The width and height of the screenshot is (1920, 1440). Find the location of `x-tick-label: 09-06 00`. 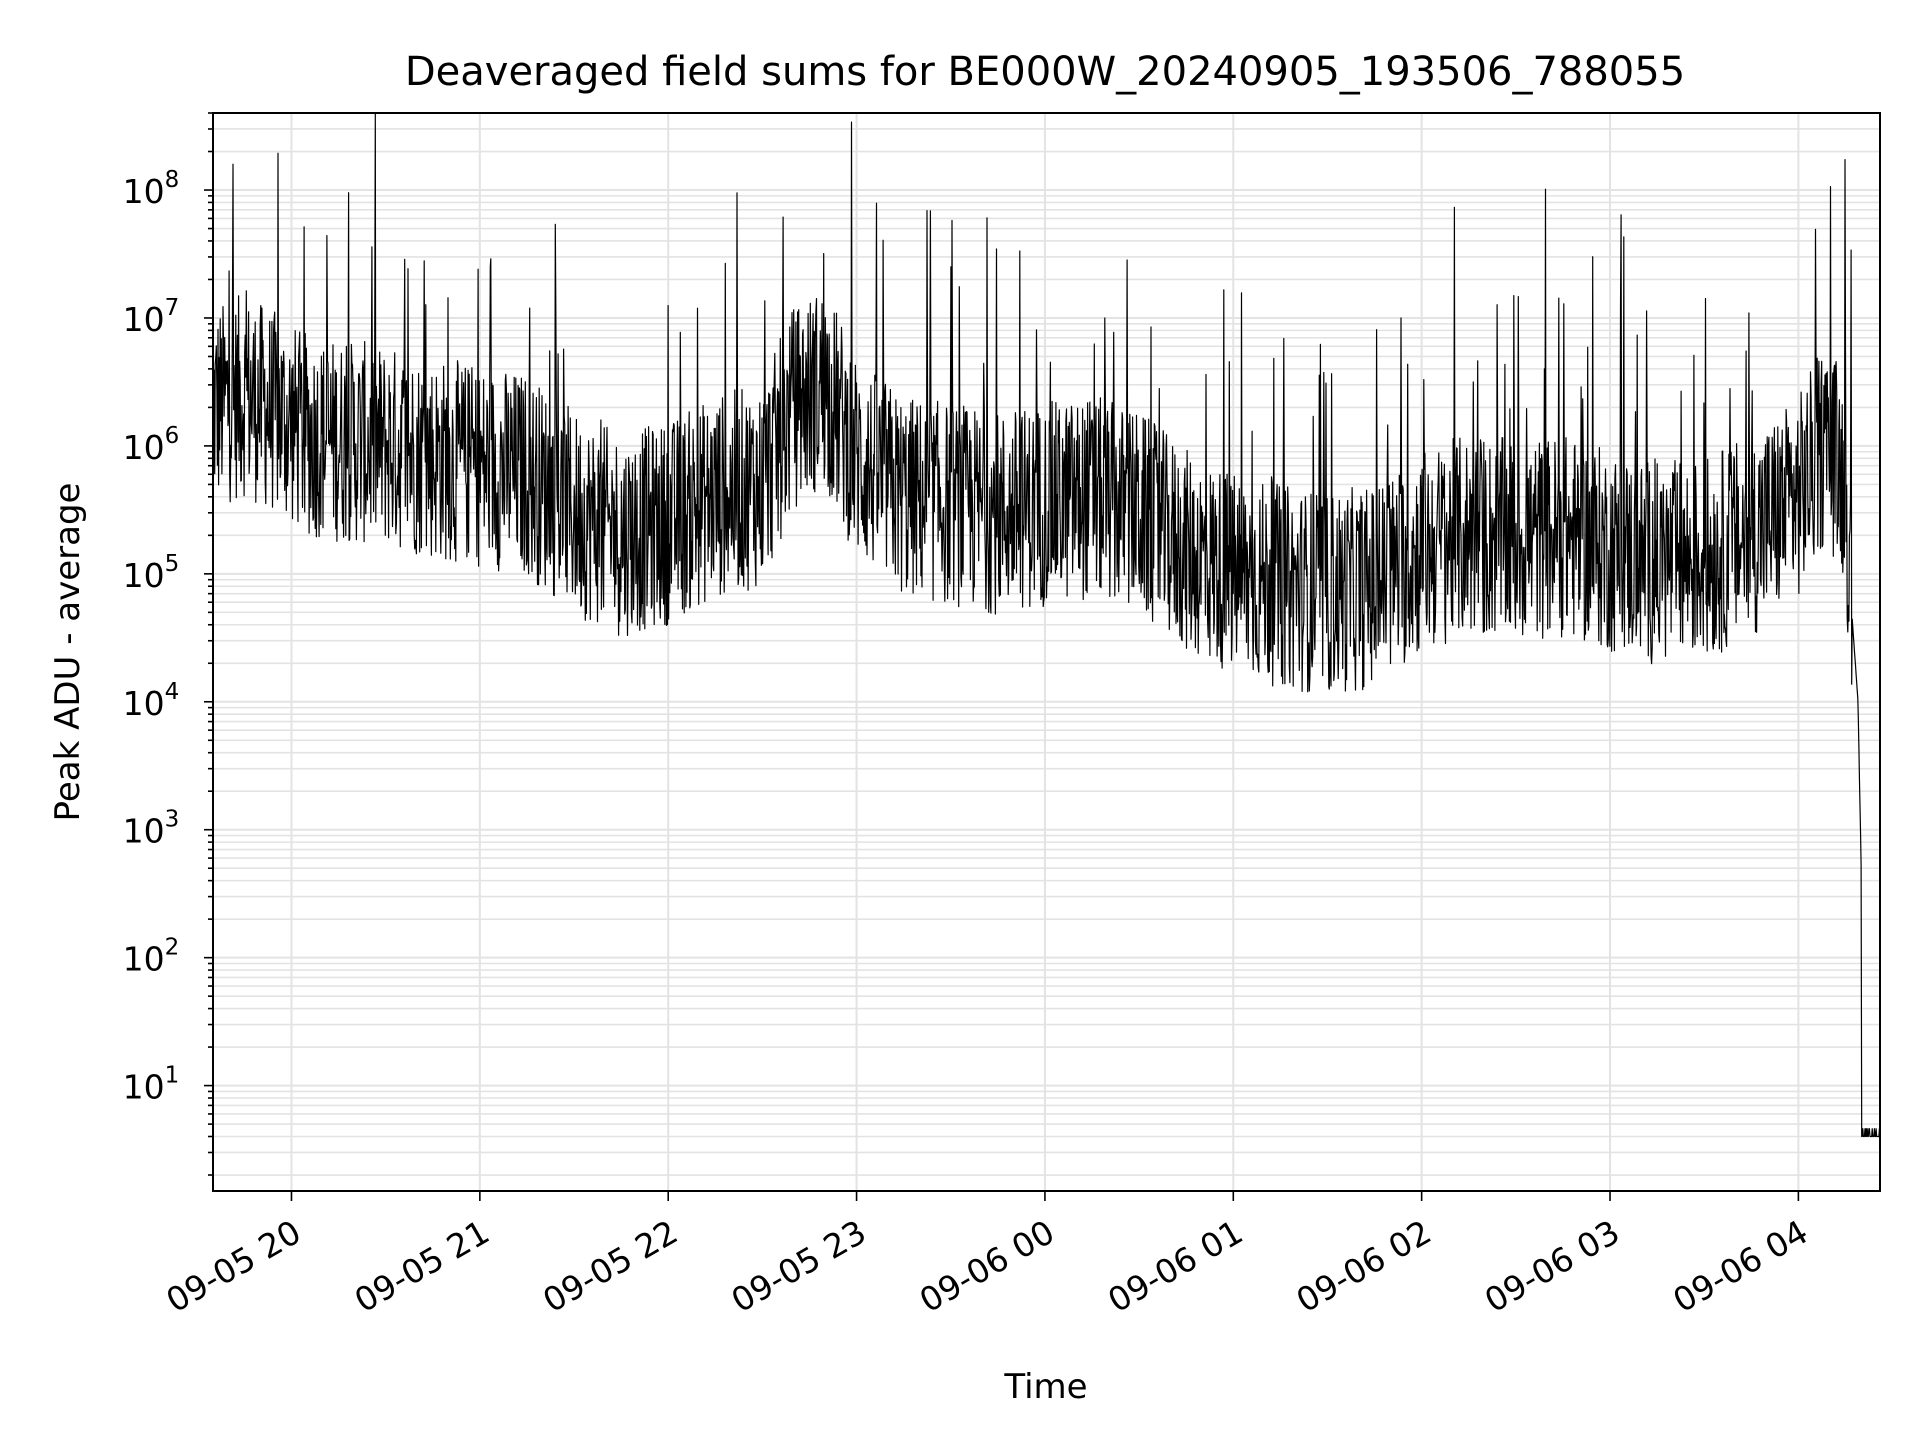

x-tick-label: 09-06 00 is located at coordinates (987, 1266).